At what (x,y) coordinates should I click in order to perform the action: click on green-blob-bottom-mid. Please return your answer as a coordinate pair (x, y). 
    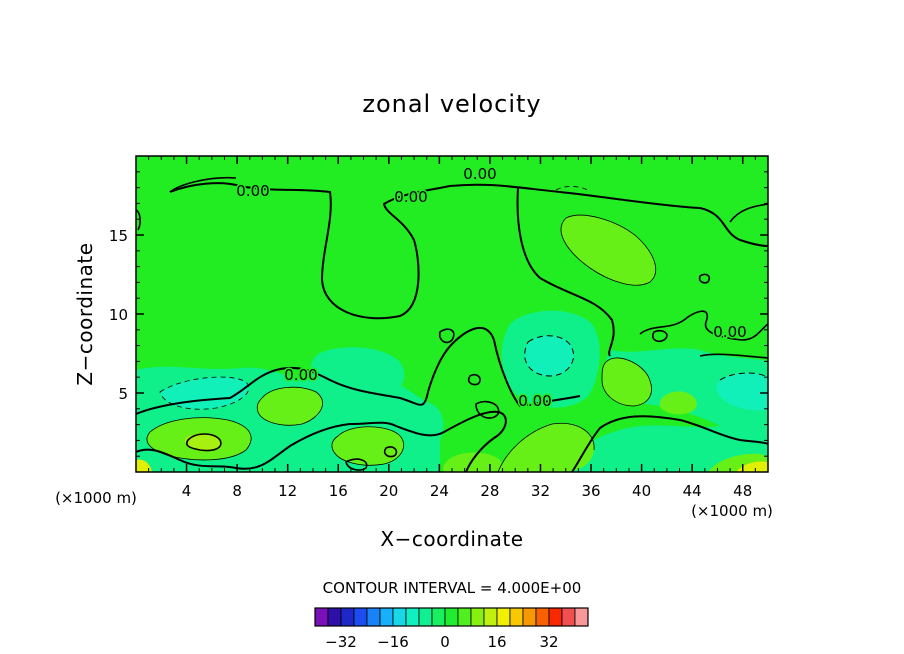
    Looking at the image, I should click on (473, 462).